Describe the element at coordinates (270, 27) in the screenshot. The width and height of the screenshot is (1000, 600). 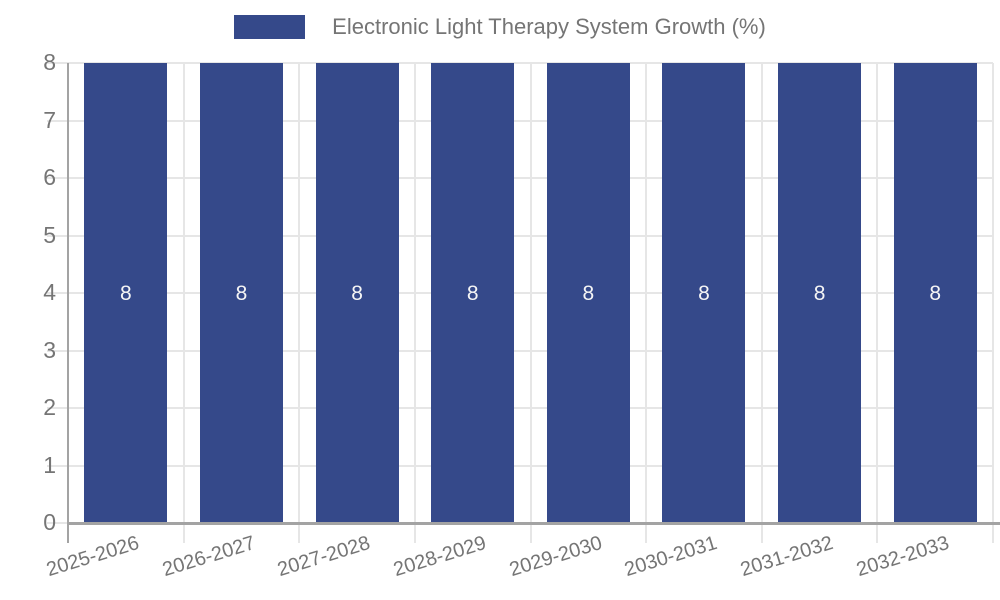
I see `legend-swatch` at that location.